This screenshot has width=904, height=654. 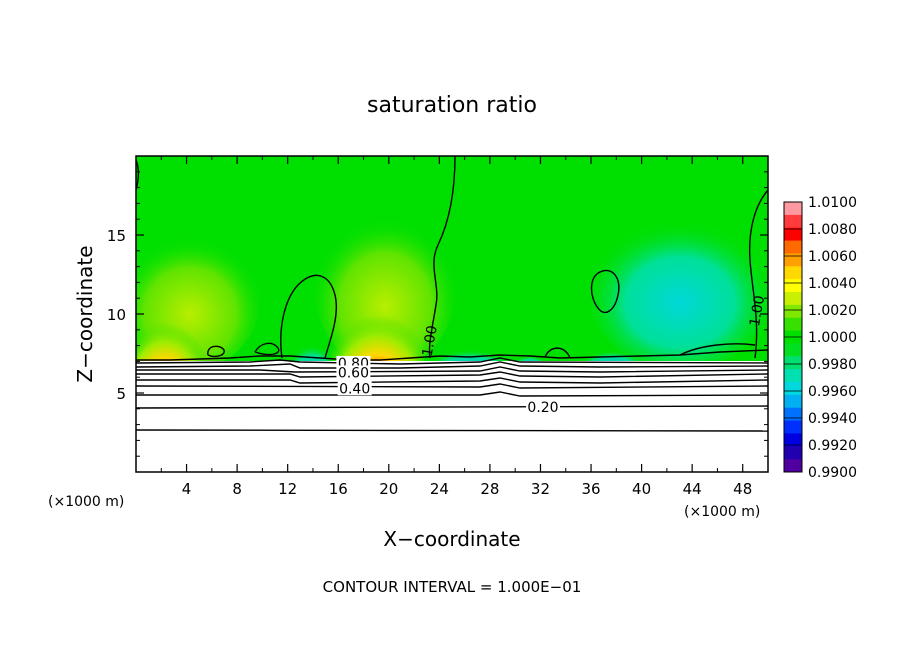 What do you see at coordinates (832, 284) in the screenshot?
I see `colorbar-label: 1.0040` at bounding box center [832, 284].